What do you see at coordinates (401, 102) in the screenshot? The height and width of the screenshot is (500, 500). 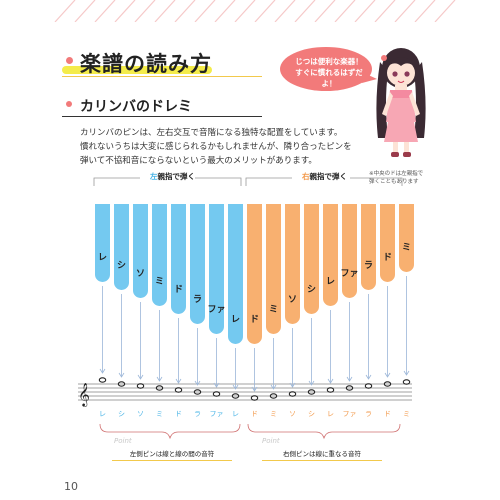 I see `girl-mascot-illustration` at bounding box center [401, 102].